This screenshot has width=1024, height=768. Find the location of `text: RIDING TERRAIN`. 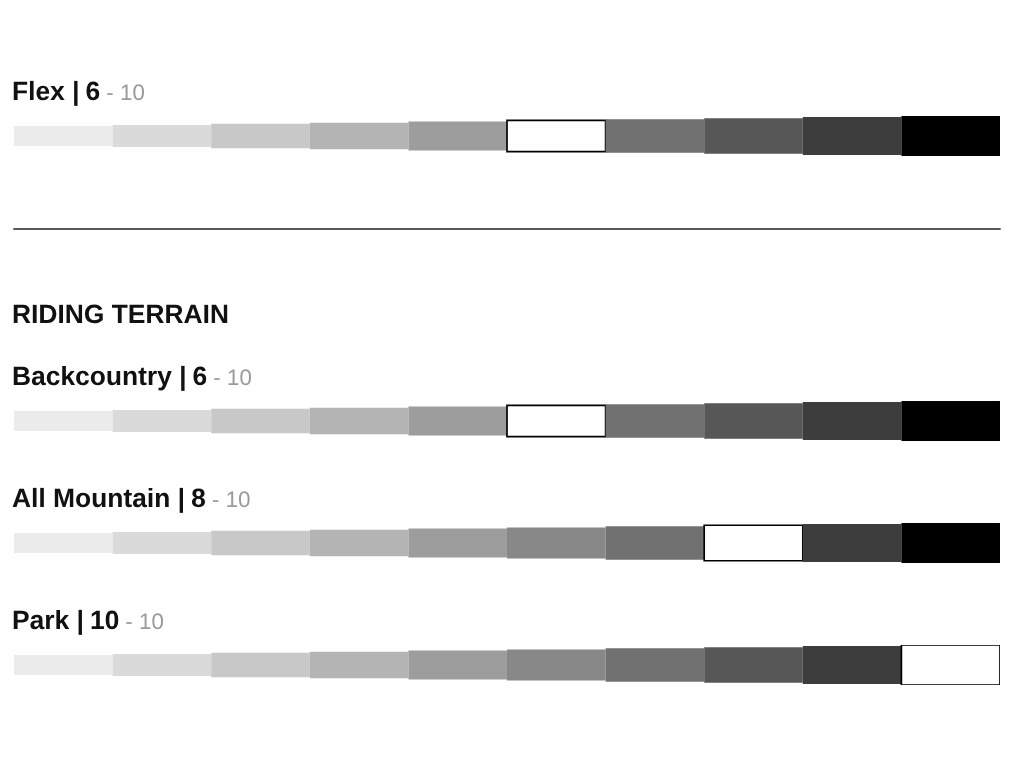

text: RIDING TERRAIN is located at coordinates (120, 314).